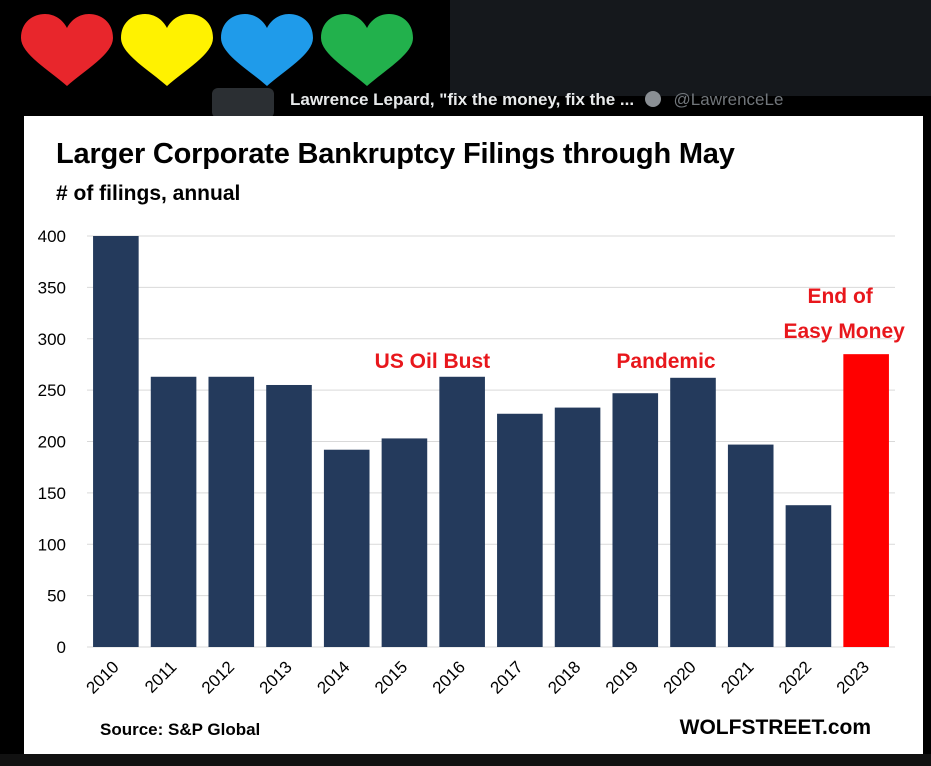 This screenshot has width=931, height=766. What do you see at coordinates (666, 361) in the screenshot?
I see `annotation: Pandemic` at bounding box center [666, 361].